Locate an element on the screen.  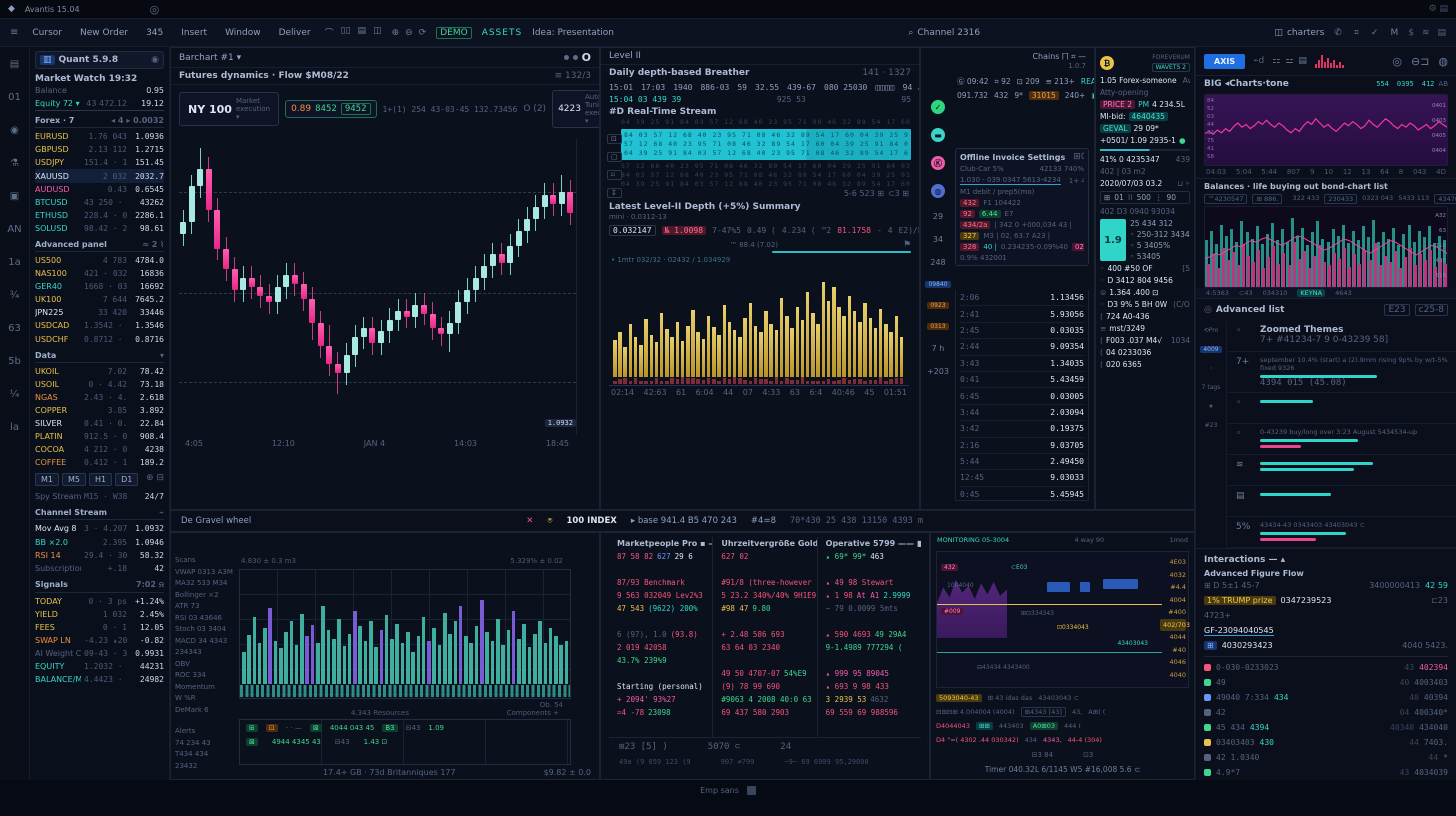
c2-toolbar-chip: 0323 043 is located at coordinates (1378, 198).